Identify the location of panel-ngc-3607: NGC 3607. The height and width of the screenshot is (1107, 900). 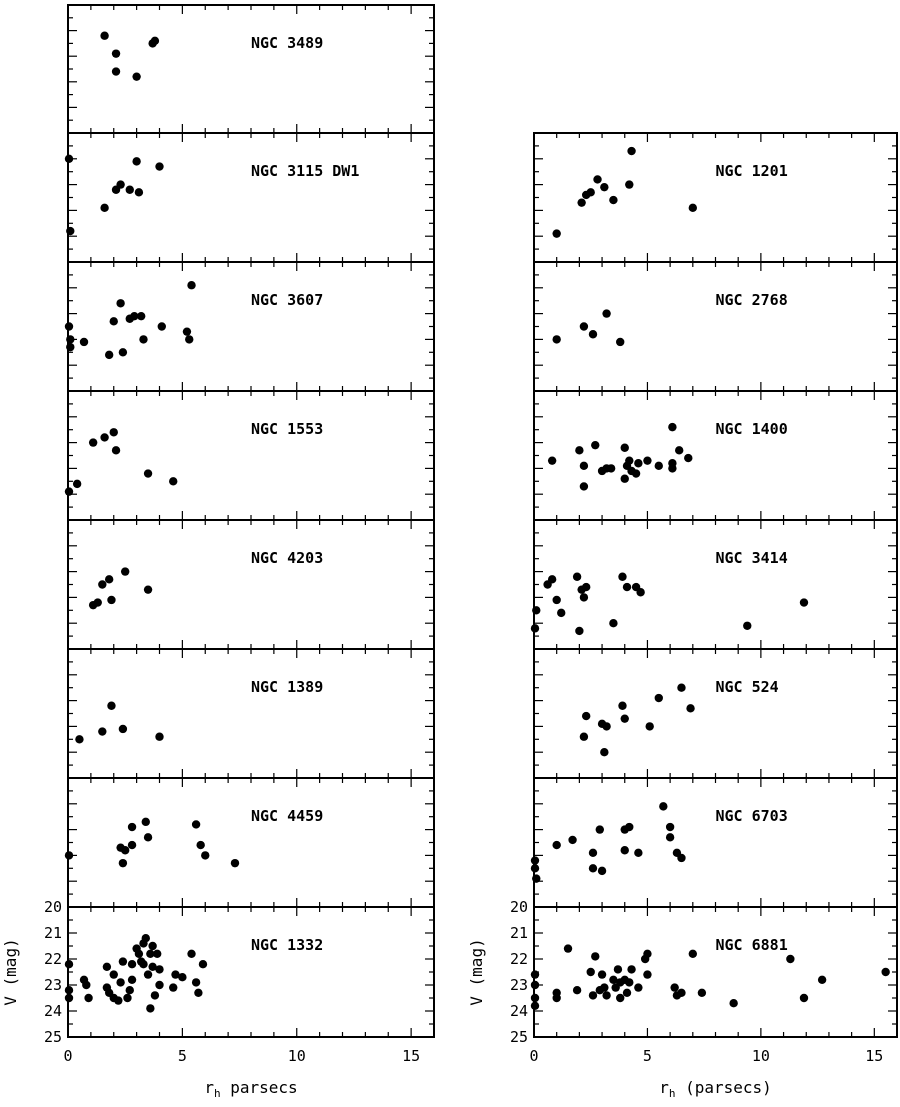
(249, 326).